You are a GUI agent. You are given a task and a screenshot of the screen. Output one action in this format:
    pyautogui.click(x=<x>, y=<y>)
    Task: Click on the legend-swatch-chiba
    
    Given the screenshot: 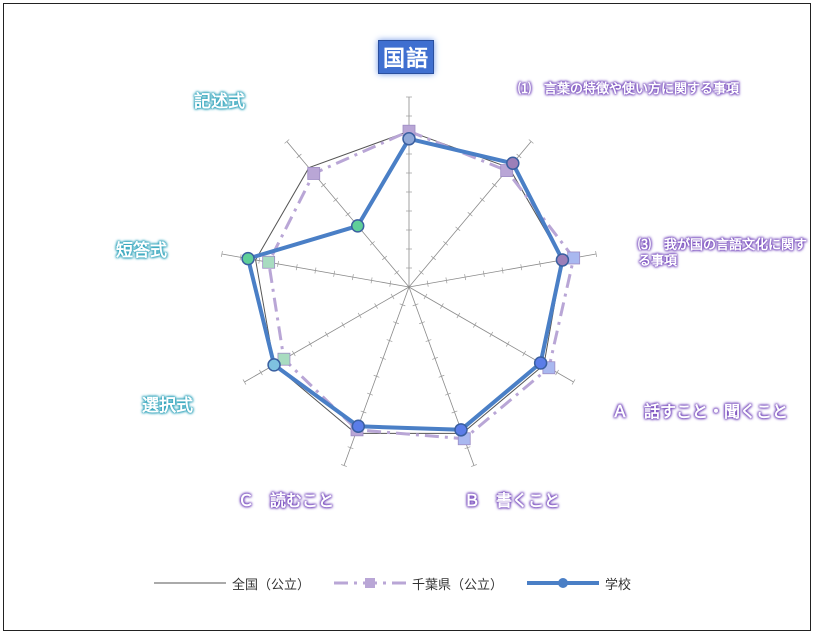 What is the action you would take?
    pyautogui.click(x=370, y=583)
    